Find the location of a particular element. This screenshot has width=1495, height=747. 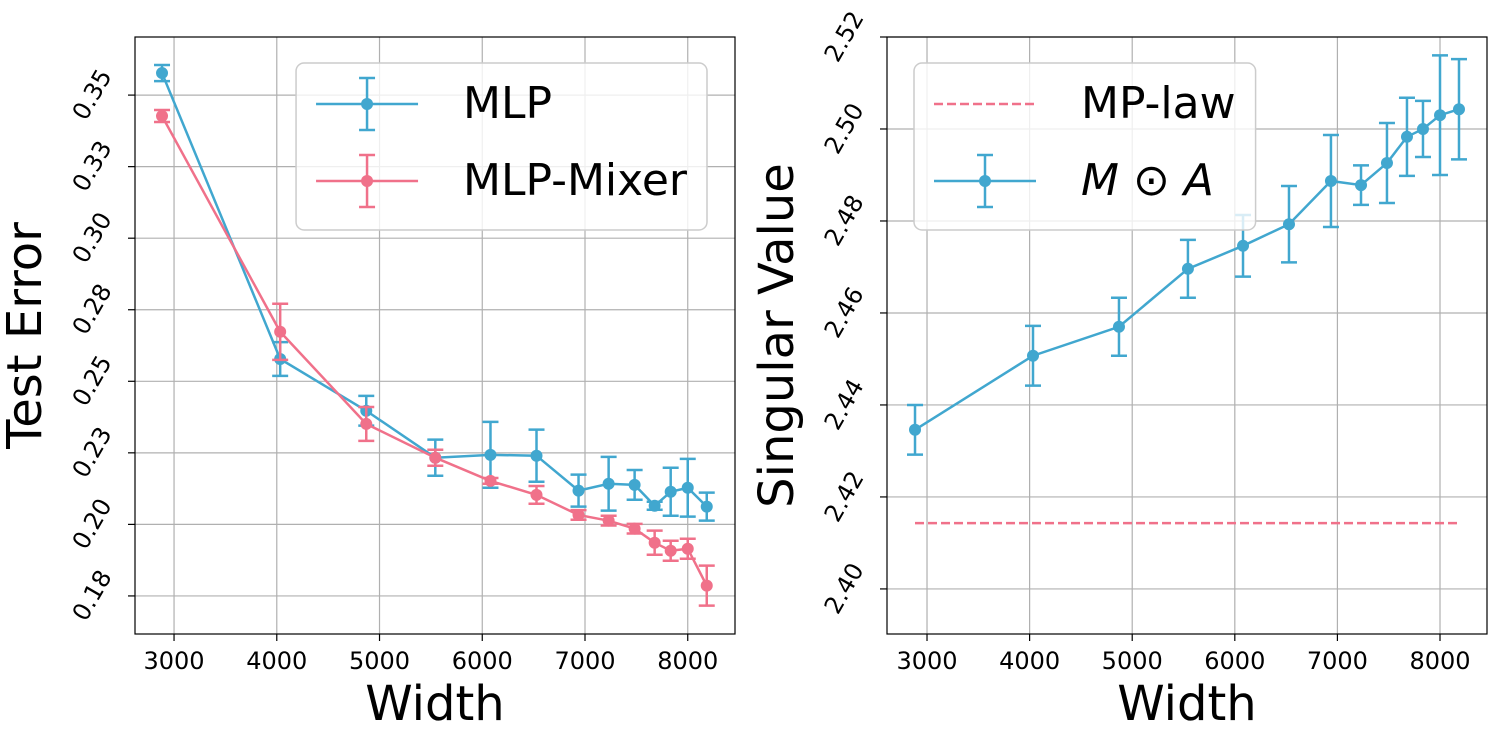

legend-label: MLP is located at coordinates (507, 103).